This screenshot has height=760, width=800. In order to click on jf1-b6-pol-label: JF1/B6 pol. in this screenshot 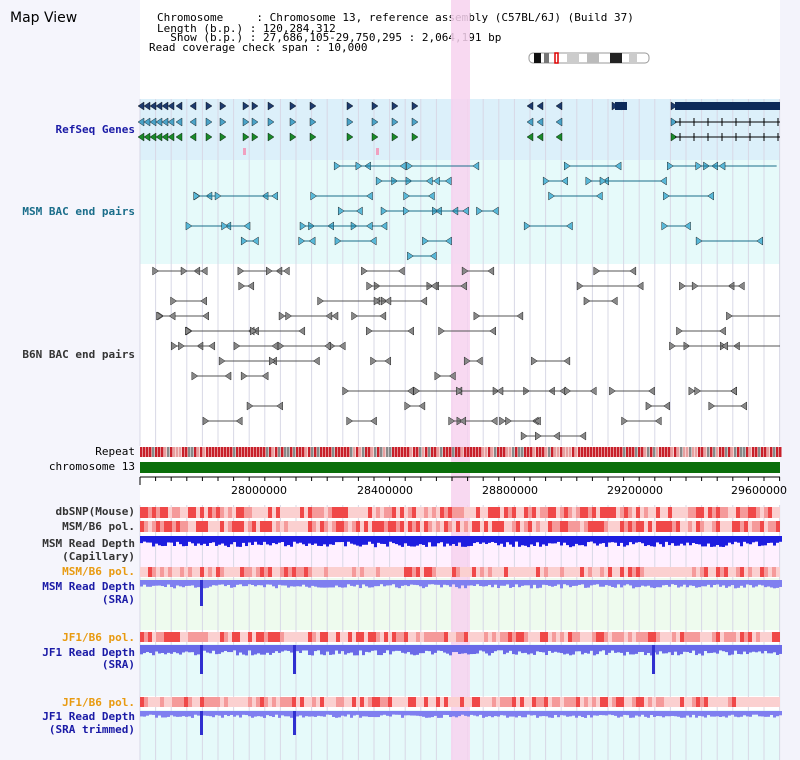, I will do `click(98, 637)`.